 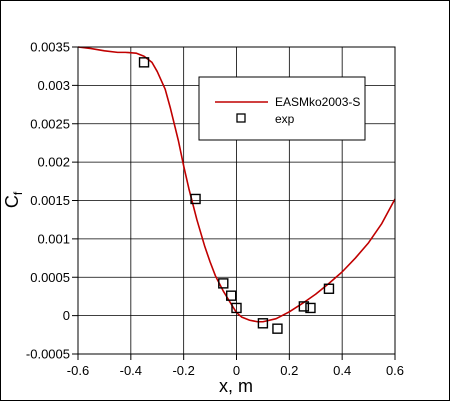 I want to click on y-axis-title: Cf, so click(x=13, y=199).